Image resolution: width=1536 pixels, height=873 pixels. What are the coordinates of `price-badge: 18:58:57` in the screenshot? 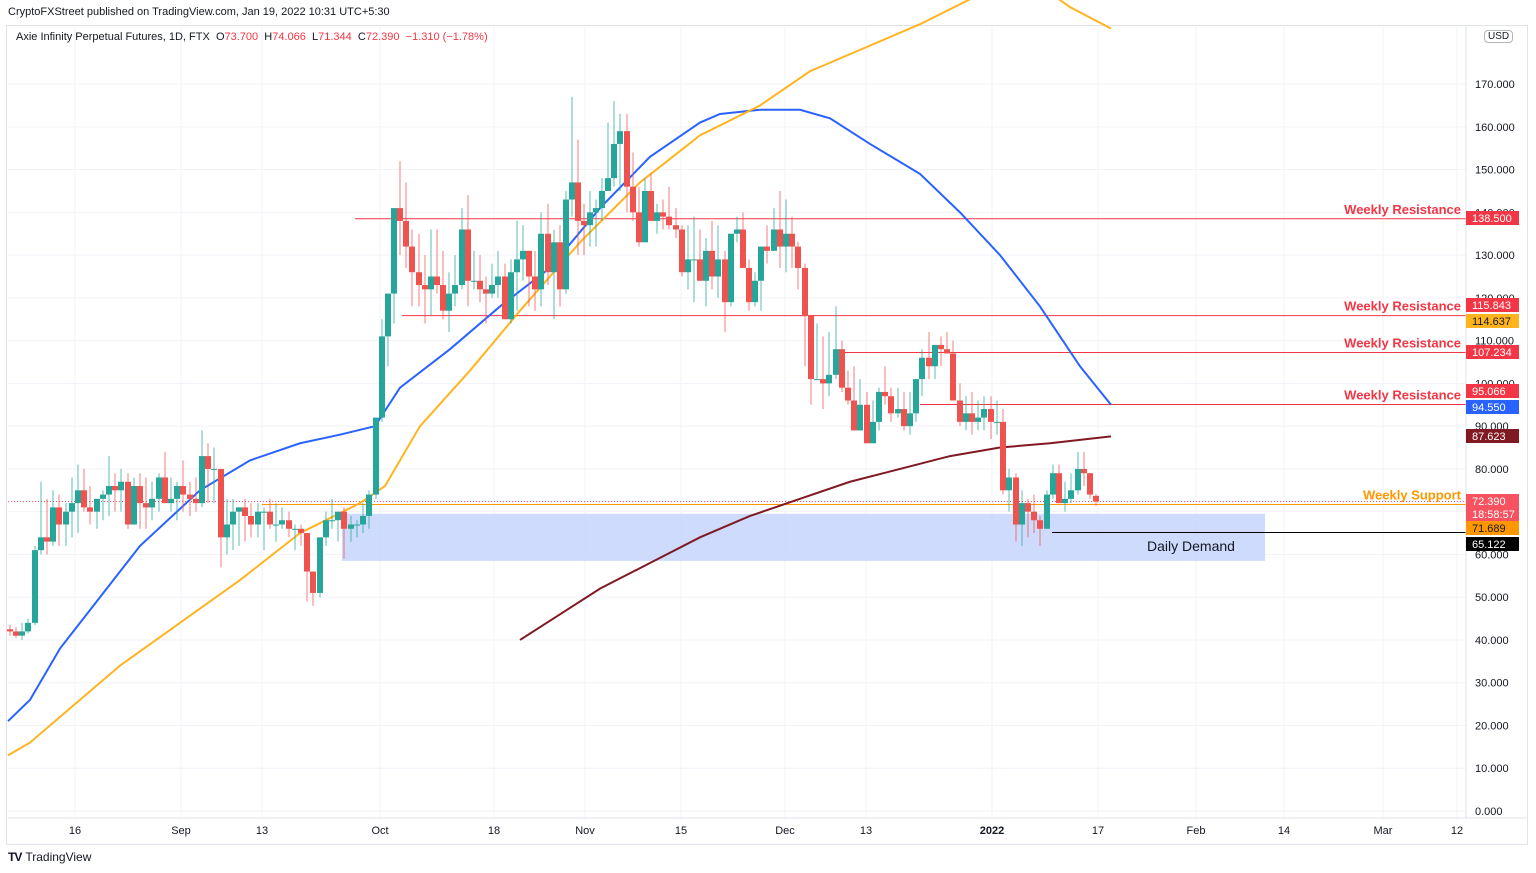 It's located at (1492, 514).